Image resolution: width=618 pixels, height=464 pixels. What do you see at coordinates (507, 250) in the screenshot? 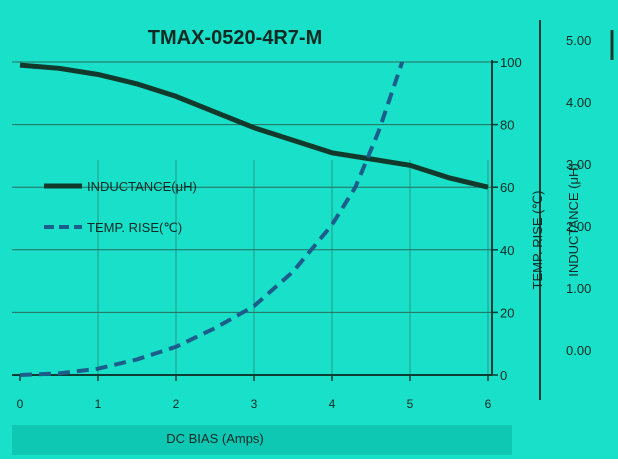
I see `y-tick-label-40: 40` at bounding box center [507, 250].